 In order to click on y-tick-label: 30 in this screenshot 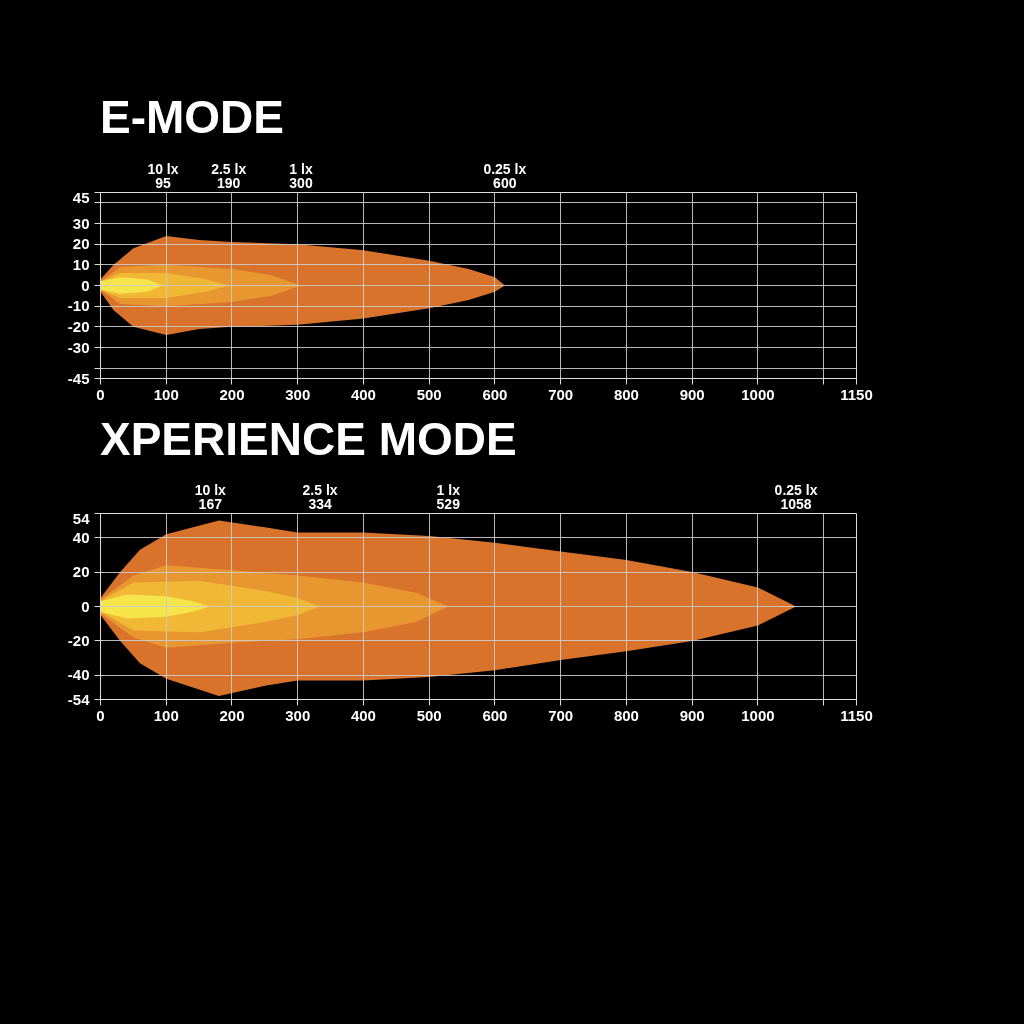, I will do `click(81, 223)`.